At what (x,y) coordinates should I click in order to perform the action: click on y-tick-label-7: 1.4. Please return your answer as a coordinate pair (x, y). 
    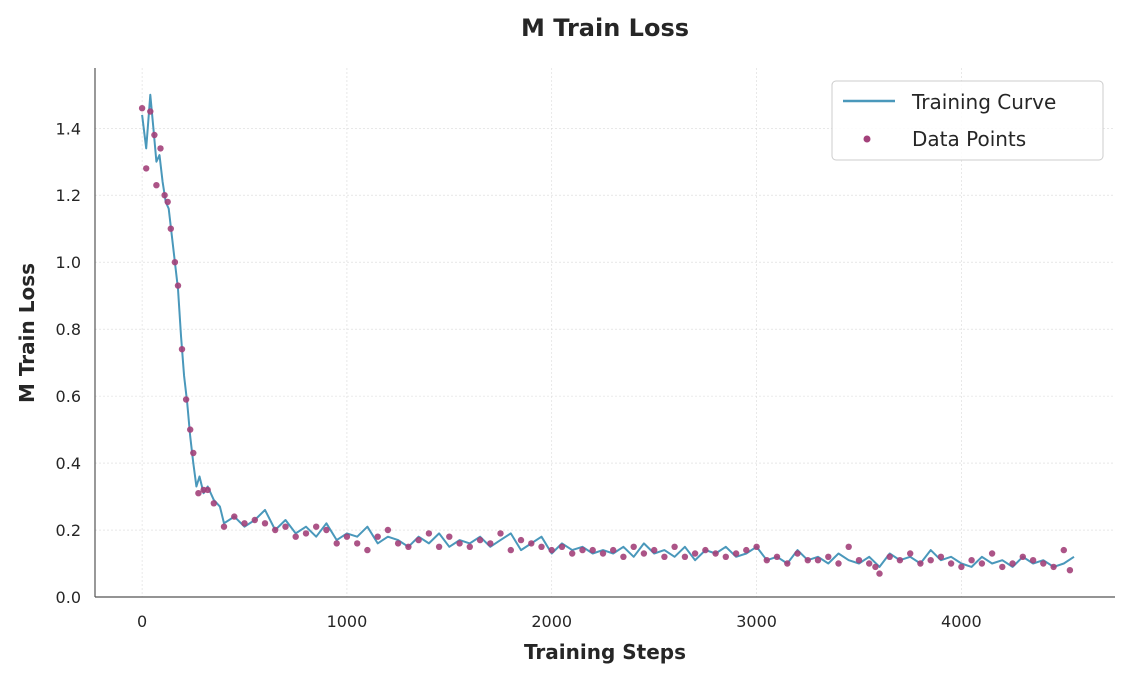
    Looking at the image, I should click on (68, 128).